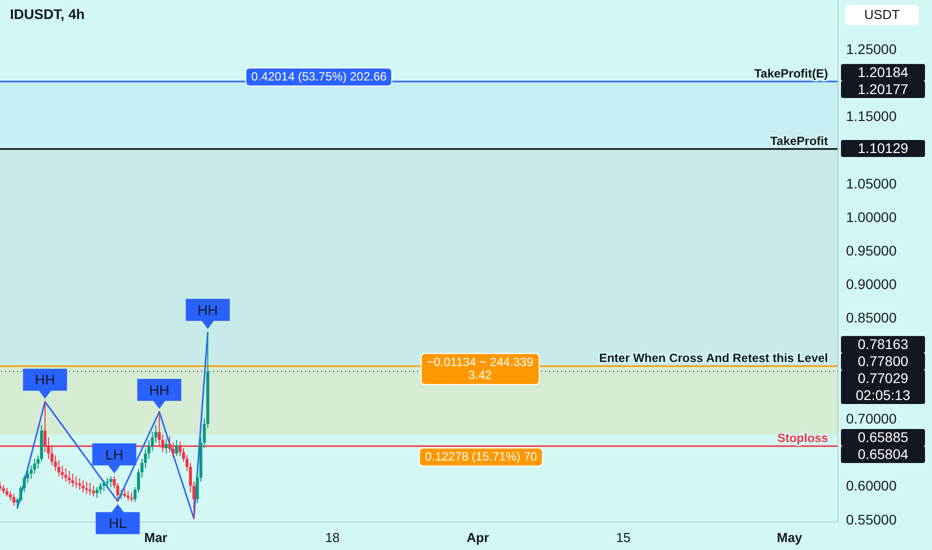 This screenshot has height=550, width=932. What do you see at coordinates (871, 183) in the screenshot?
I see `y-tick-label: 1.05000` at bounding box center [871, 183].